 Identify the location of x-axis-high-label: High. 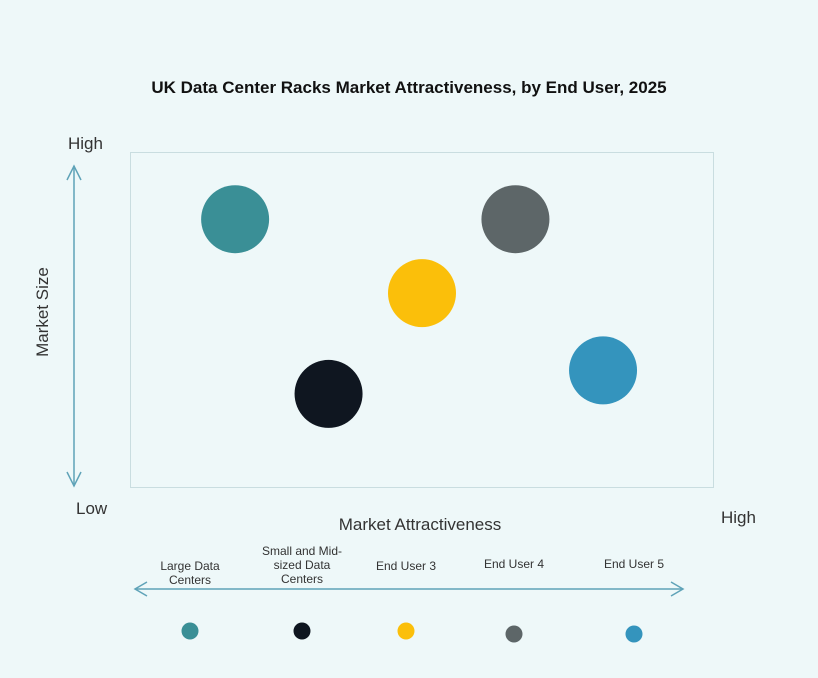
(738, 517).